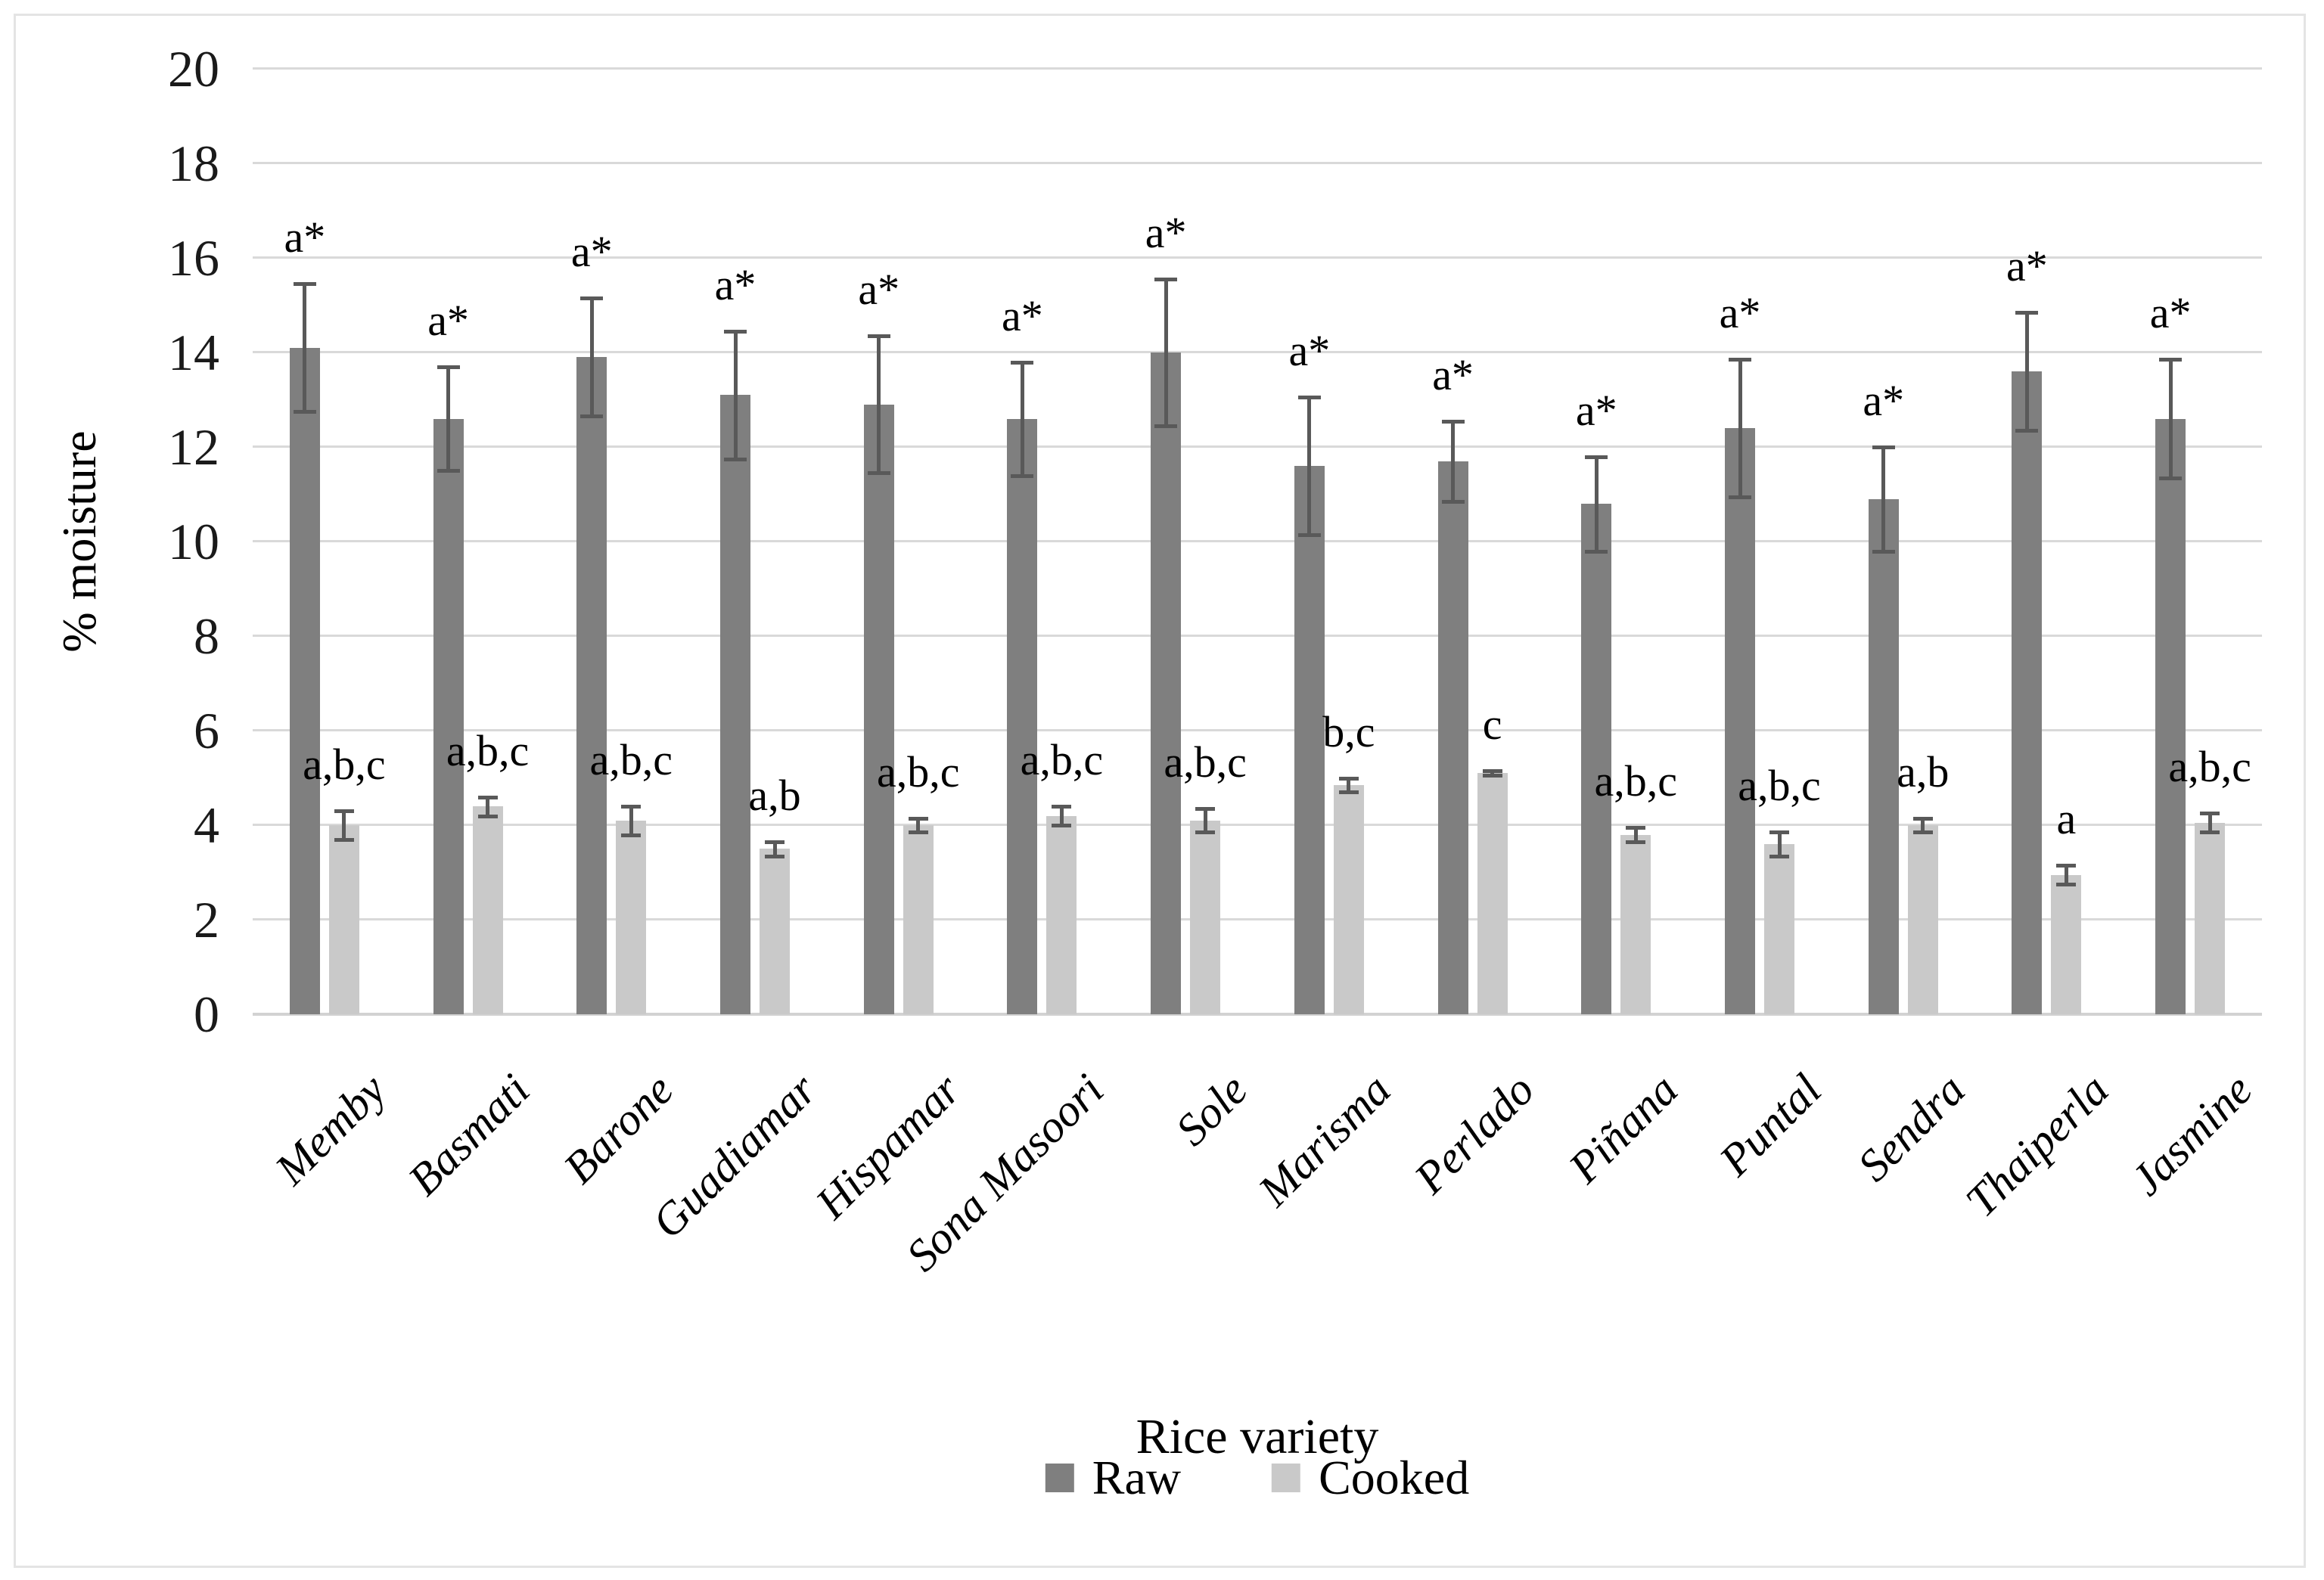  I want to click on significance-label-cooked-memby: a,b,c, so click(344, 765).